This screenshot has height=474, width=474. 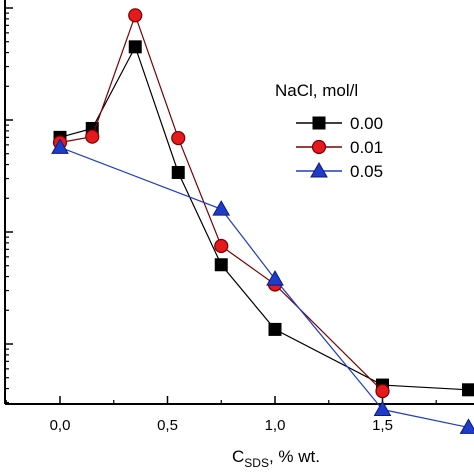 I want to click on x-axis-title: CSDS, % wt., so click(x=276, y=458).